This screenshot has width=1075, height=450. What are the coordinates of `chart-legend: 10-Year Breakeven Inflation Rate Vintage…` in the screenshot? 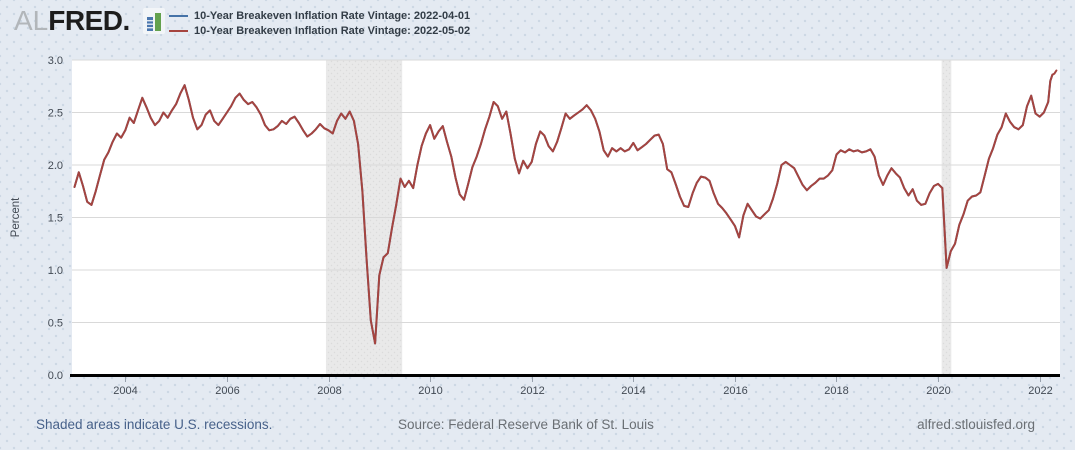 It's located at (319, 24).